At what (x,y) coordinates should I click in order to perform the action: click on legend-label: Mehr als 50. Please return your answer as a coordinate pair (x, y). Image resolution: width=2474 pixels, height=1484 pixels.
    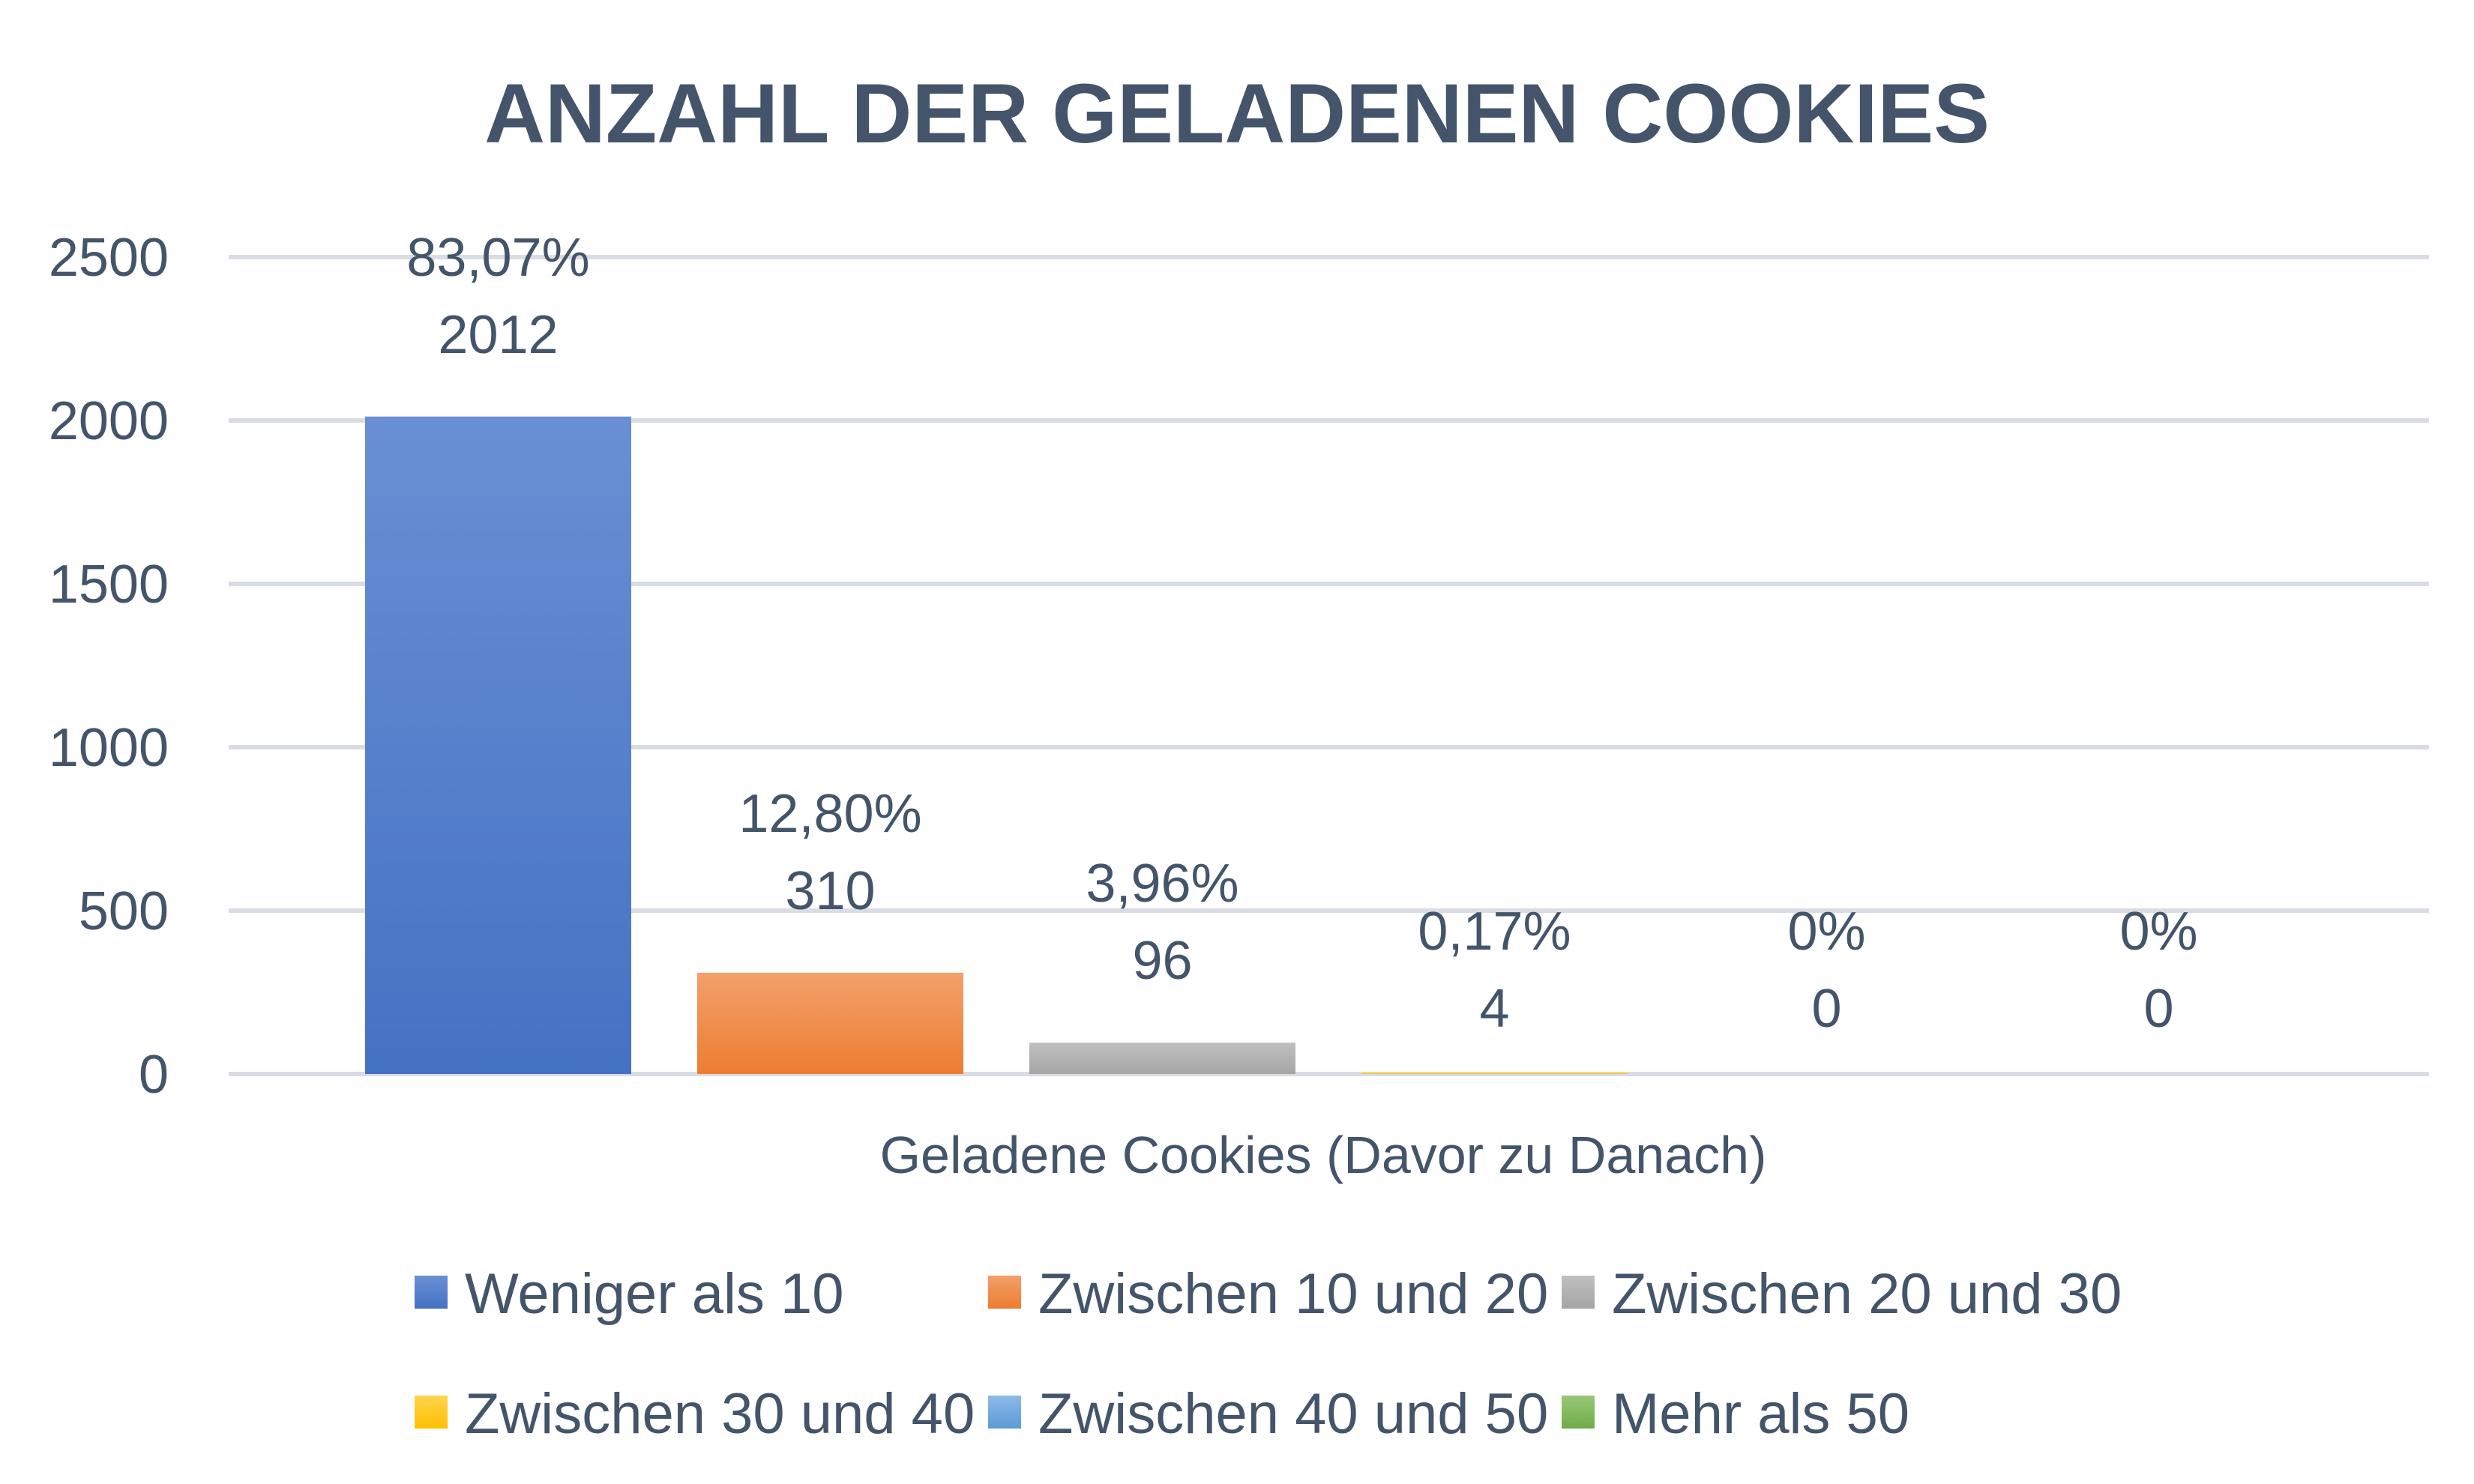
    Looking at the image, I should click on (1761, 1414).